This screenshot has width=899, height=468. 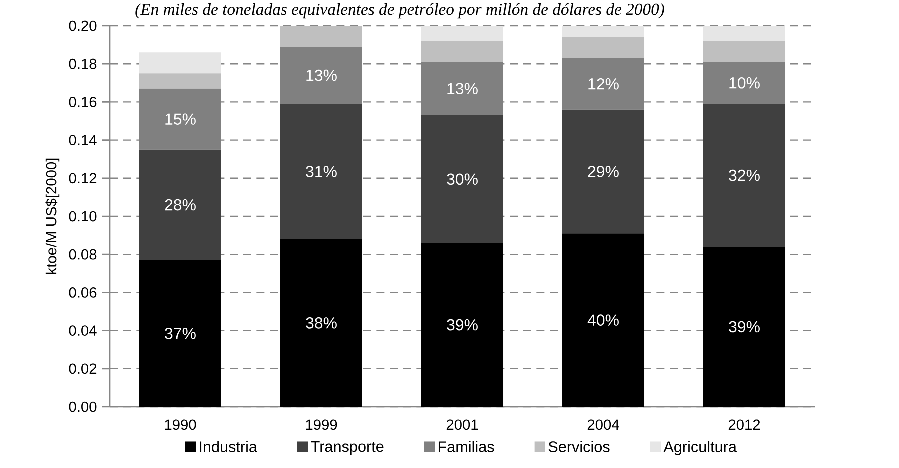 What do you see at coordinates (347, 448) in the screenshot?
I see `legend-label: Transporte` at bounding box center [347, 448].